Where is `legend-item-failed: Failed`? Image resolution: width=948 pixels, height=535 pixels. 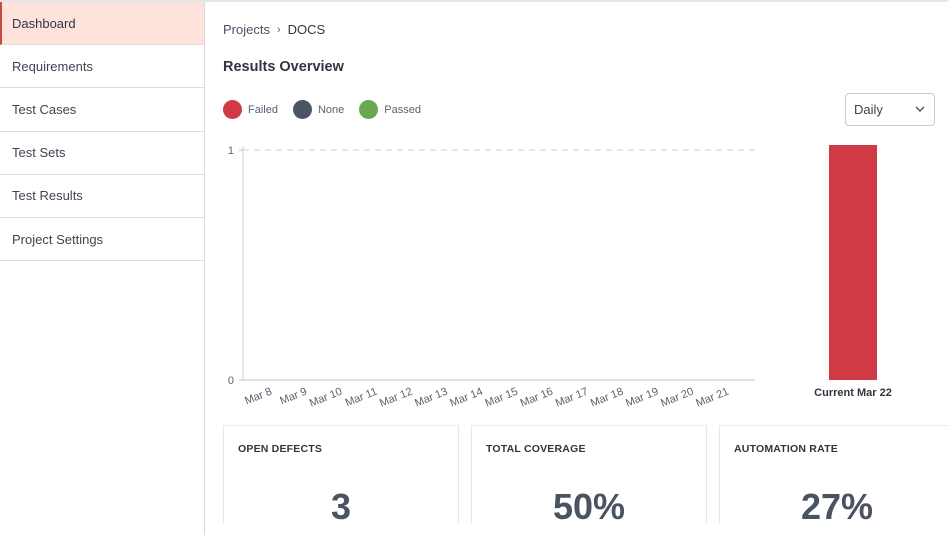 legend-item-failed: Failed is located at coordinates (250, 109).